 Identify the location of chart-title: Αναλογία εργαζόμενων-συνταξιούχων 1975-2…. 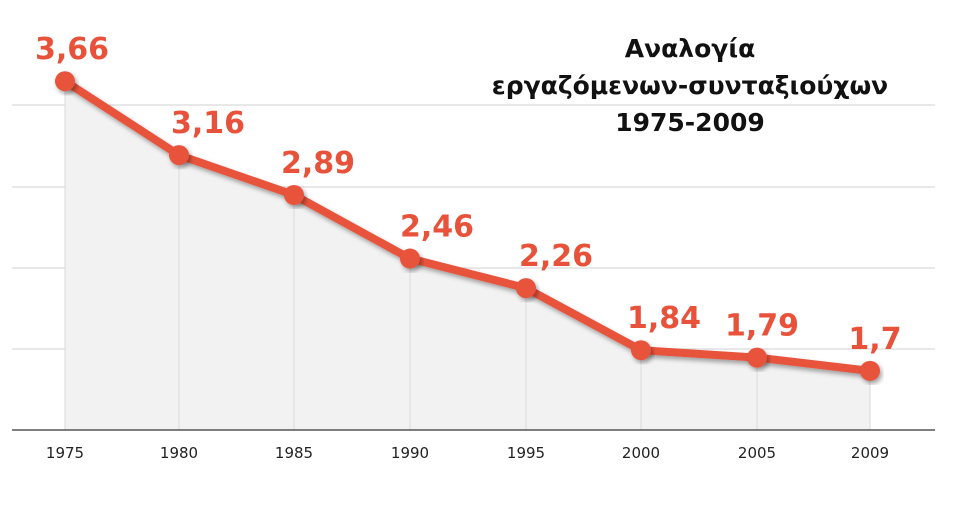
(690, 85).